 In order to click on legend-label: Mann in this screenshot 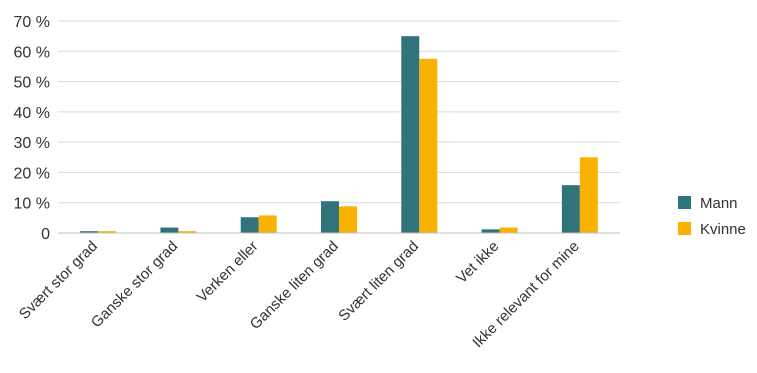, I will do `click(719, 203)`.